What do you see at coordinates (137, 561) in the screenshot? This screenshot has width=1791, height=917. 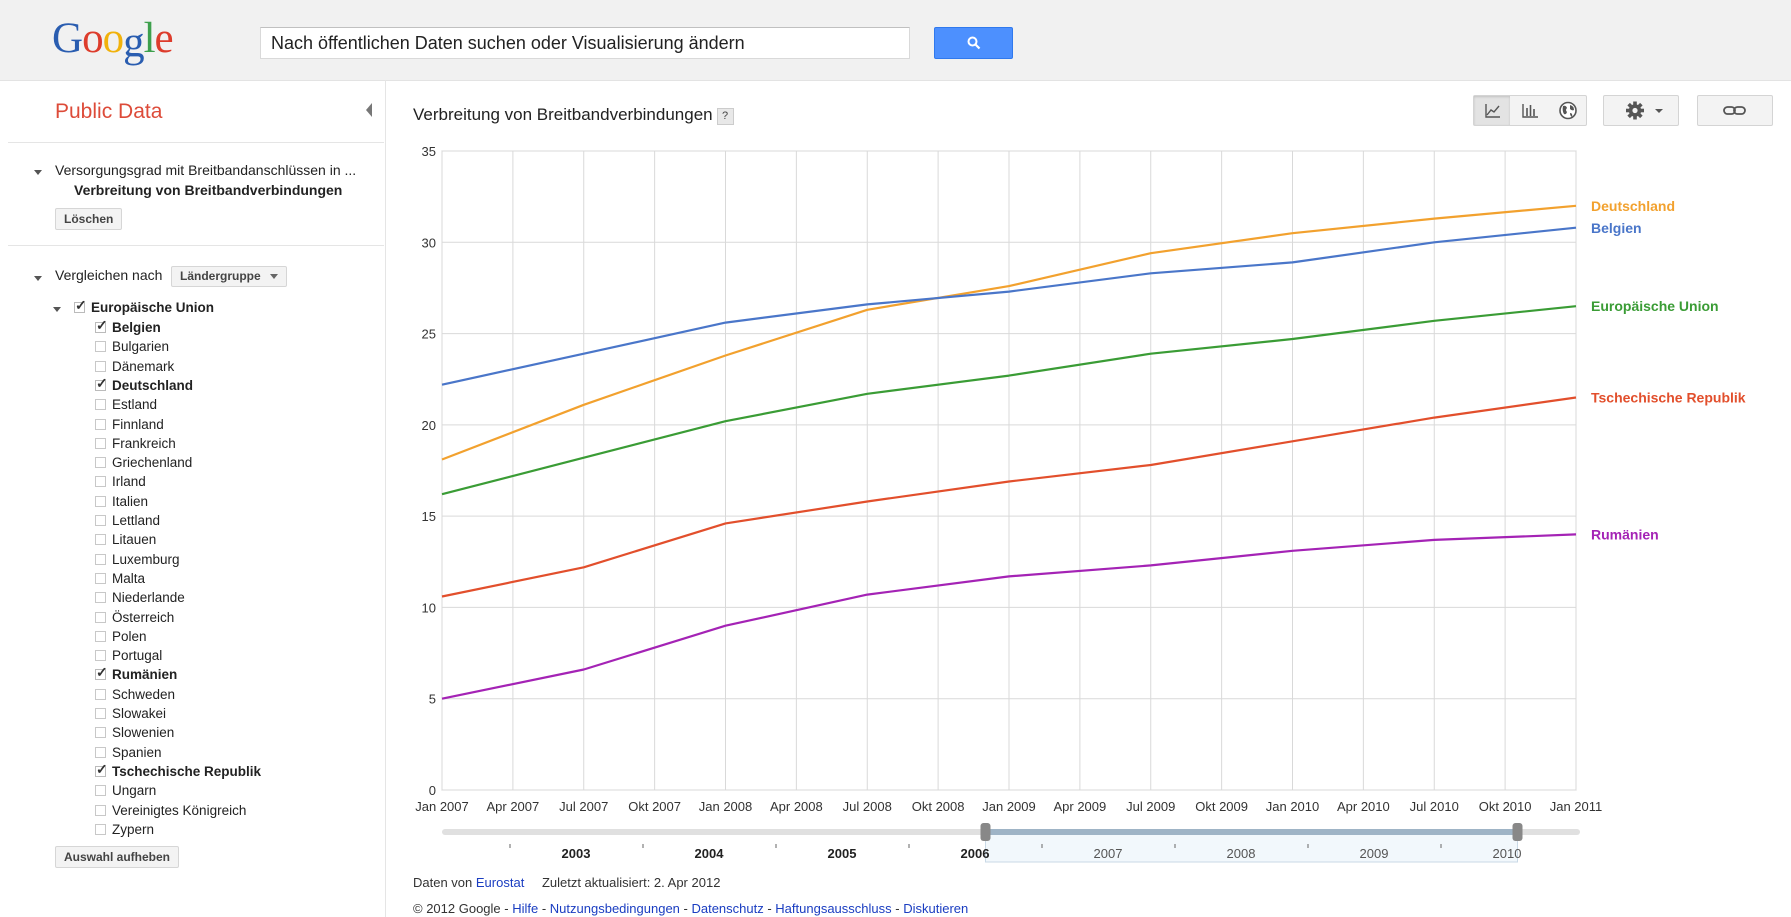 I see `country-item: Luxemburg` at bounding box center [137, 561].